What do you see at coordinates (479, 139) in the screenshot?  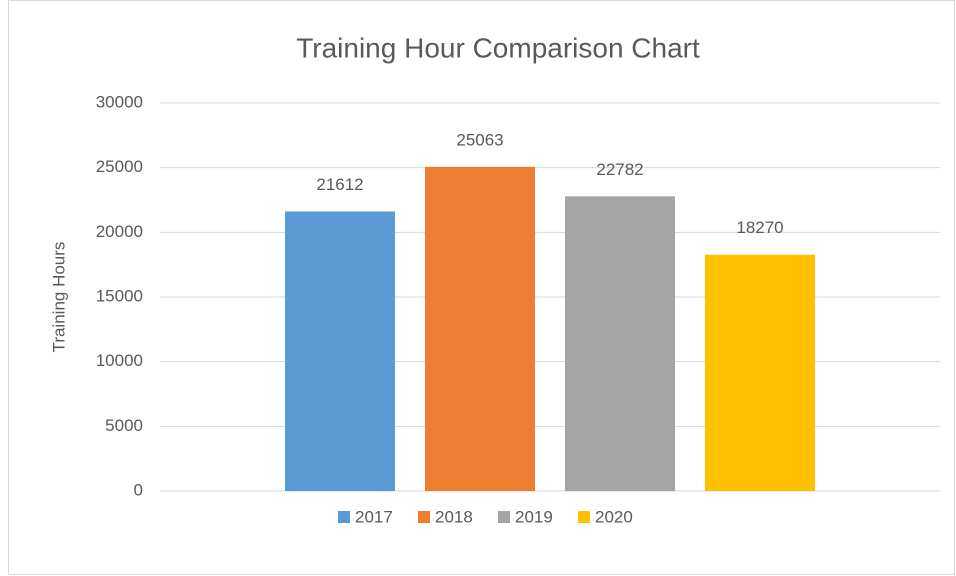 I see `data-label: 25063` at bounding box center [479, 139].